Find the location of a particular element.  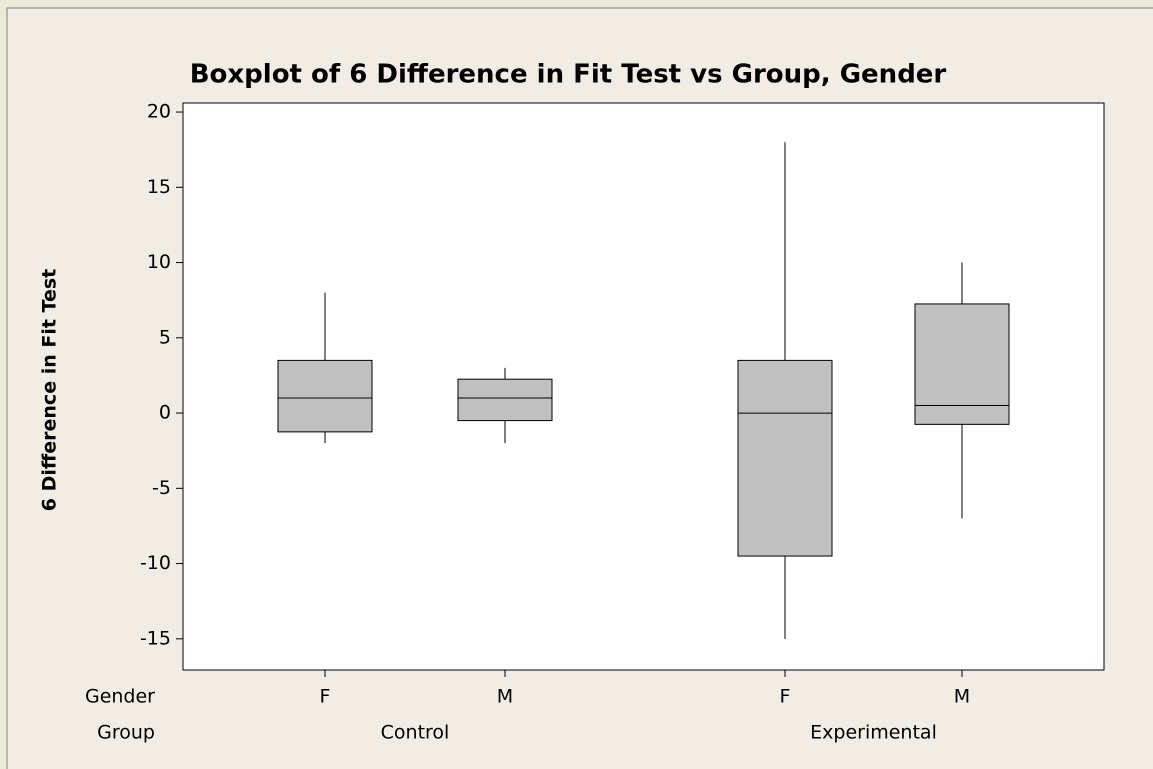

y-axis-label: 6 Difference in Fit Test is located at coordinates (50, 390).